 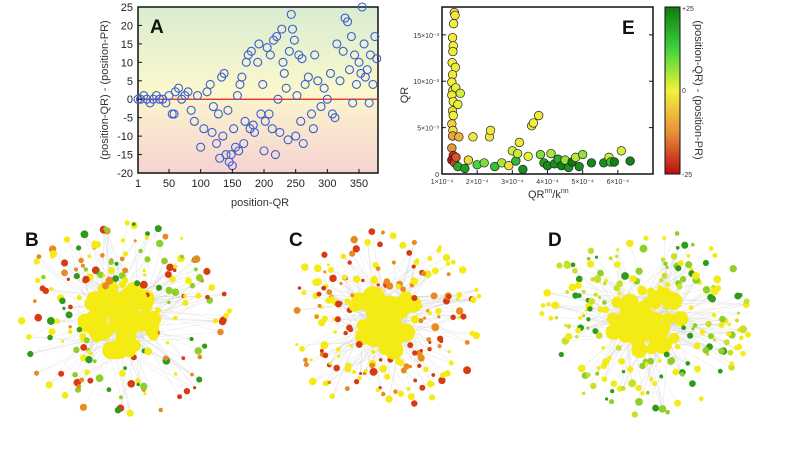 What do you see at coordinates (698, 89) in the screenshot?
I see `colorbar-label: (position-QR) - (position-PR)` at bounding box center [698, 89].